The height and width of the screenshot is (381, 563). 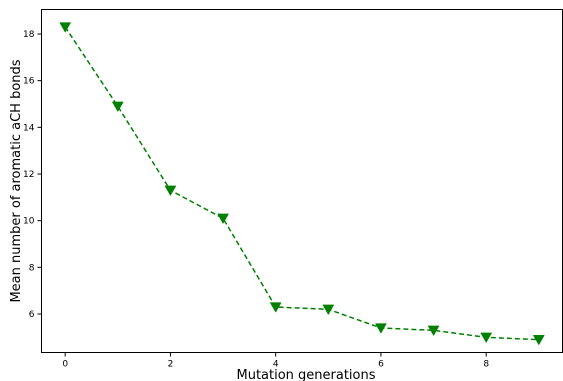 I want to click on x-tick-label: 4, so click(x=276, y=365).